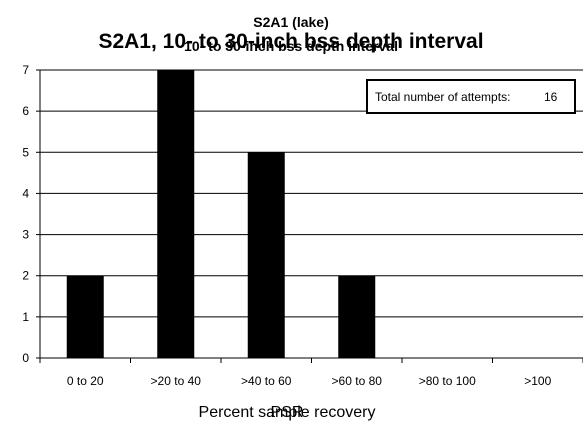 The image size is (583, 424). What do you see at coordinates (266, 381) in the screenshot?
I see `x-tick-label: >40 to 60` at bounding box center [266, 381].